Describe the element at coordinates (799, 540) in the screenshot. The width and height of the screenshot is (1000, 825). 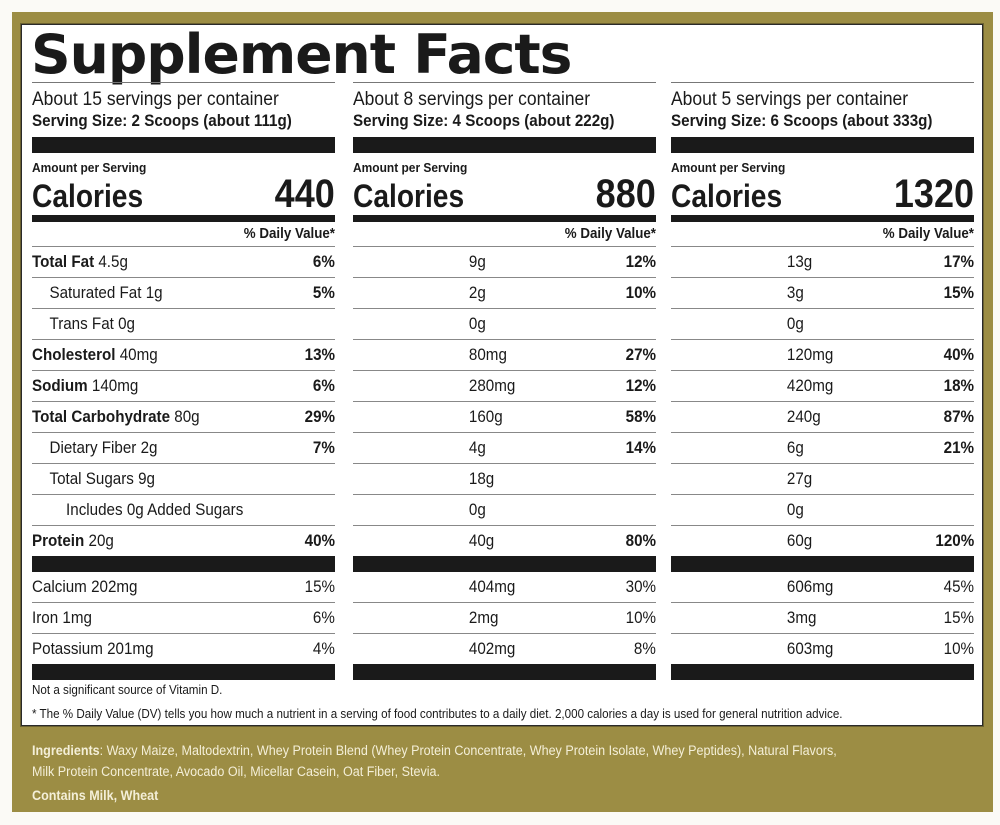
I see `nutrient-amount: 60g` at that location.